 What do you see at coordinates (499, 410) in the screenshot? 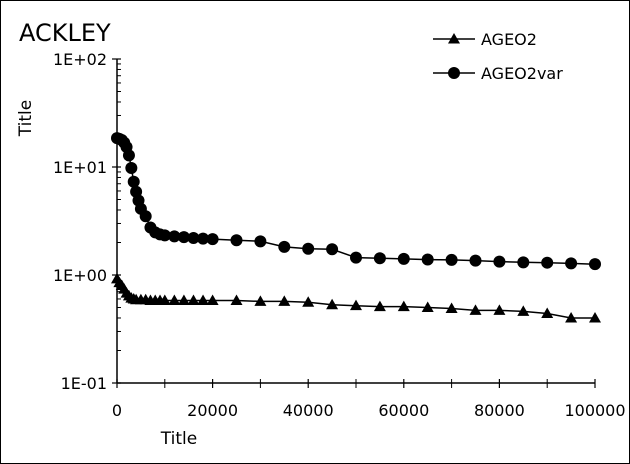
I see `x-tick-label: 80000` at bounding box center [499, 410].